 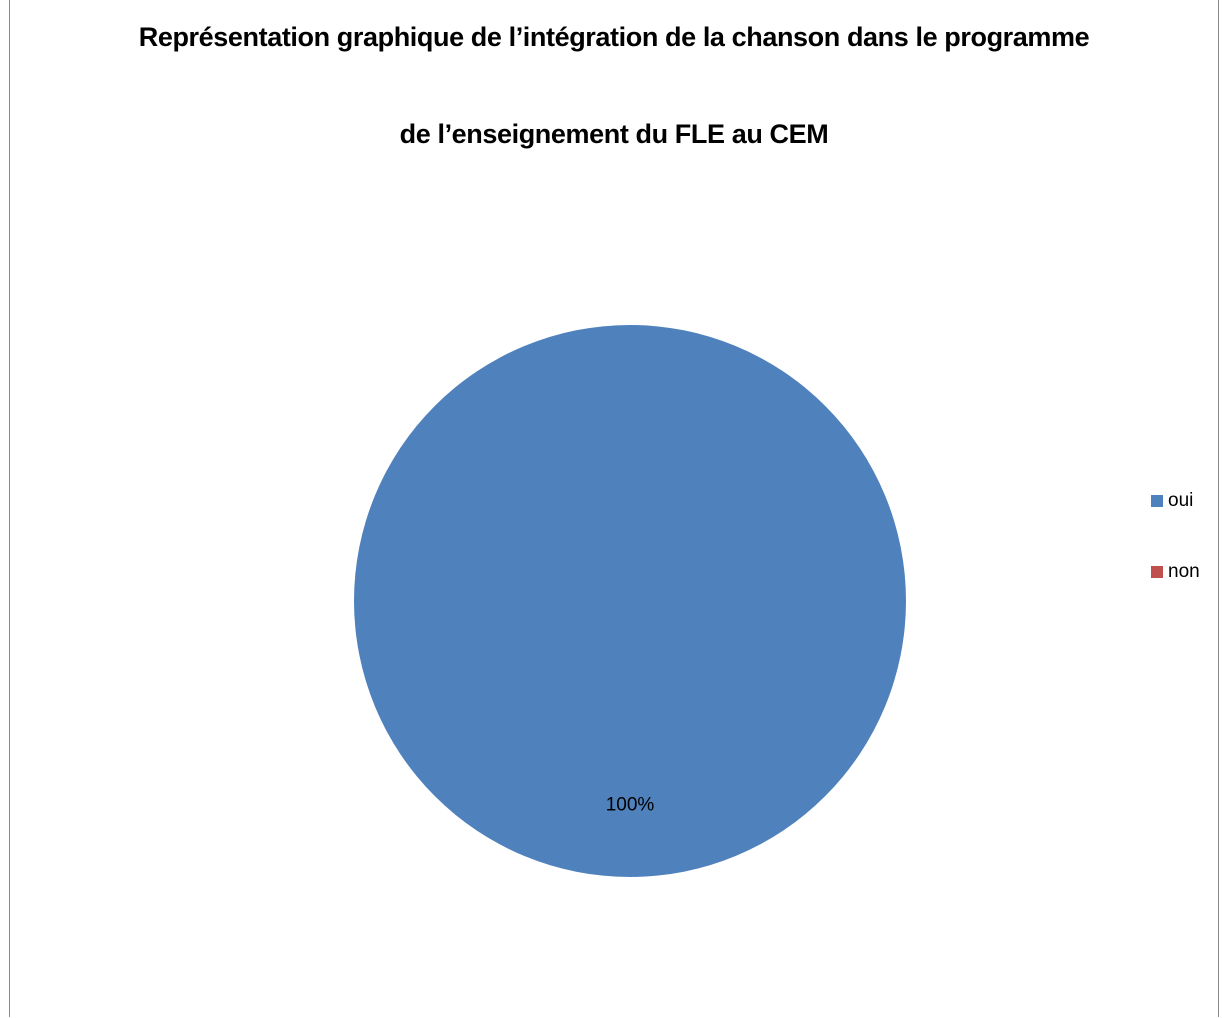 I want to click on legend-item-oui: oui, so click(x=1172, y=501).